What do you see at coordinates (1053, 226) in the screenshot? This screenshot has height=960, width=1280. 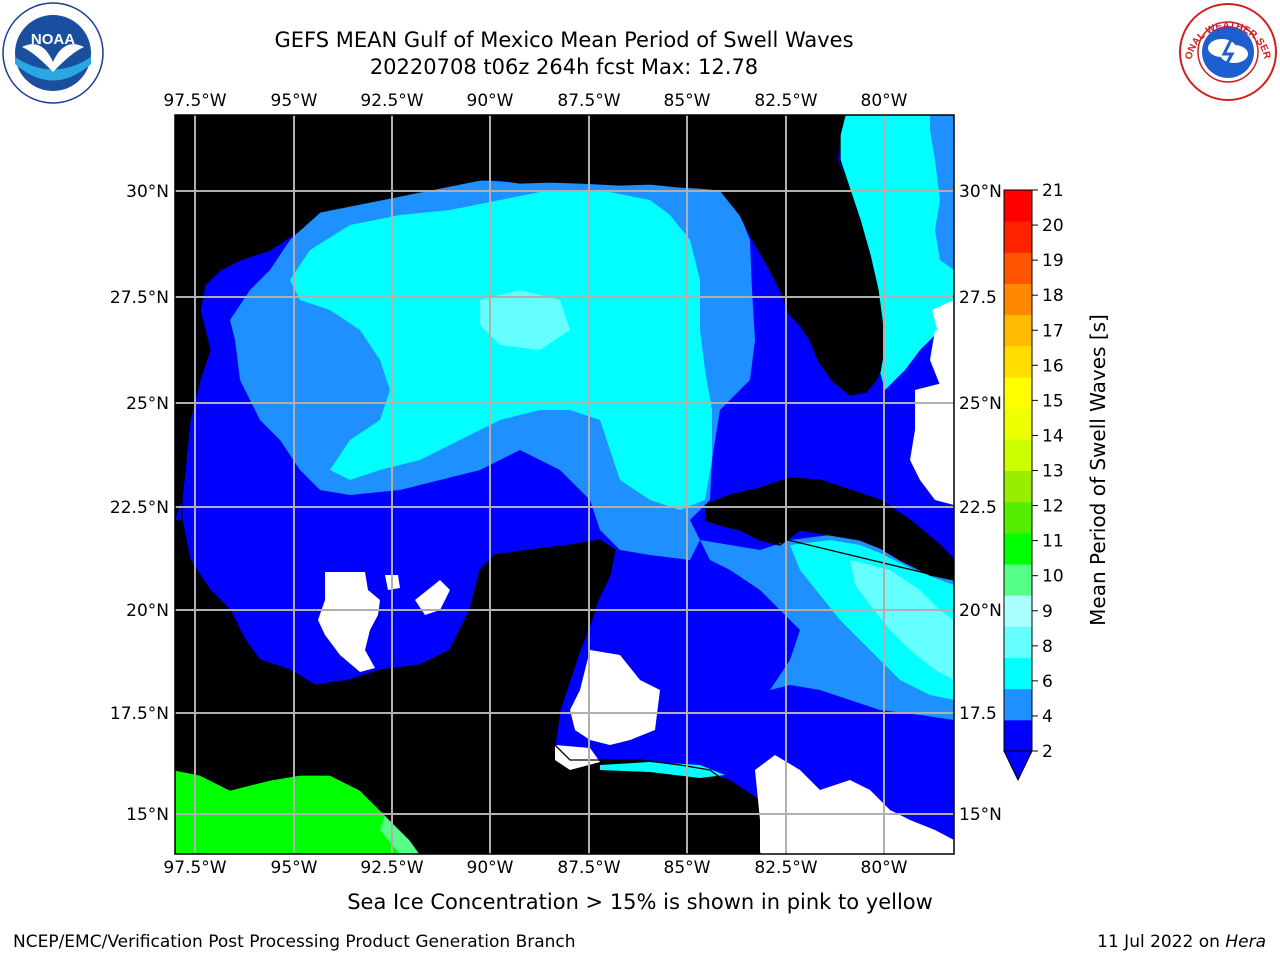 I see `colorbar-tick-label-15: 20` at bounding box center [1053, 226].